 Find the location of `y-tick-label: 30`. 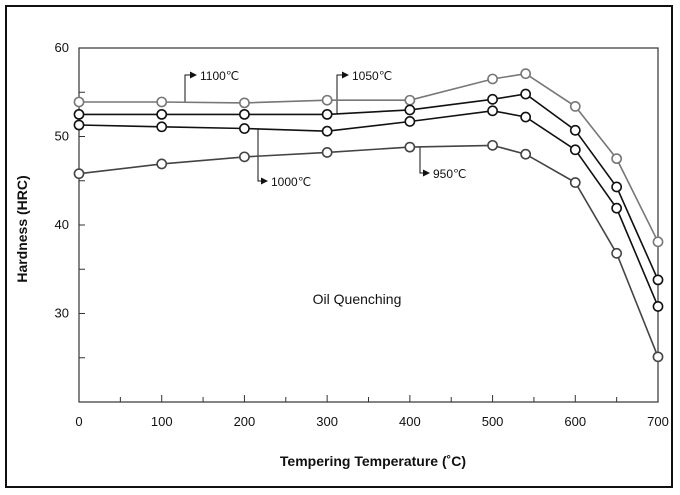

y-tick-label: 30 is located at coordinates (62, 313).